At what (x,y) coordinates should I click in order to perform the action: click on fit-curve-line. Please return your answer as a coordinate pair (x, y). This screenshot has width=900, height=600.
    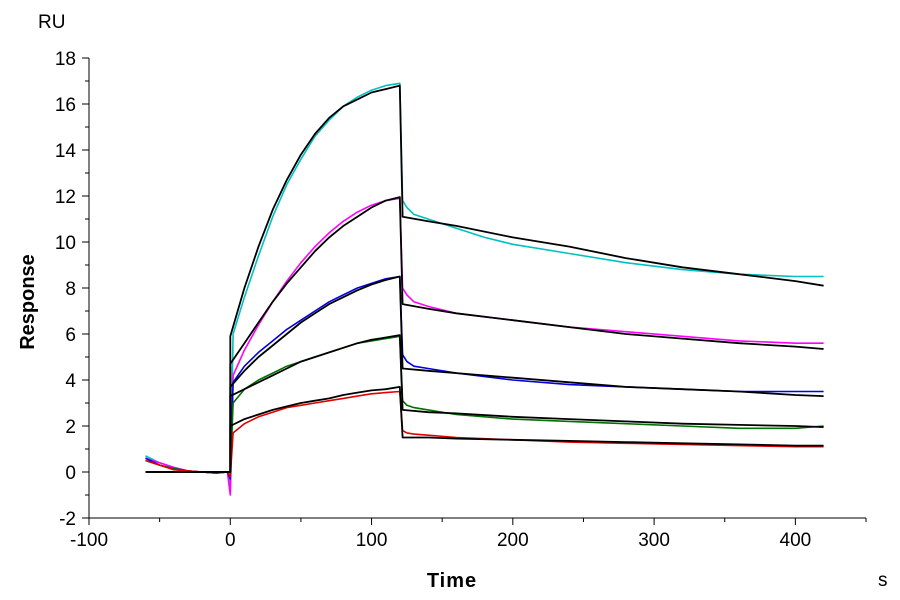
    Looking at the image, I should click on (484, 429).